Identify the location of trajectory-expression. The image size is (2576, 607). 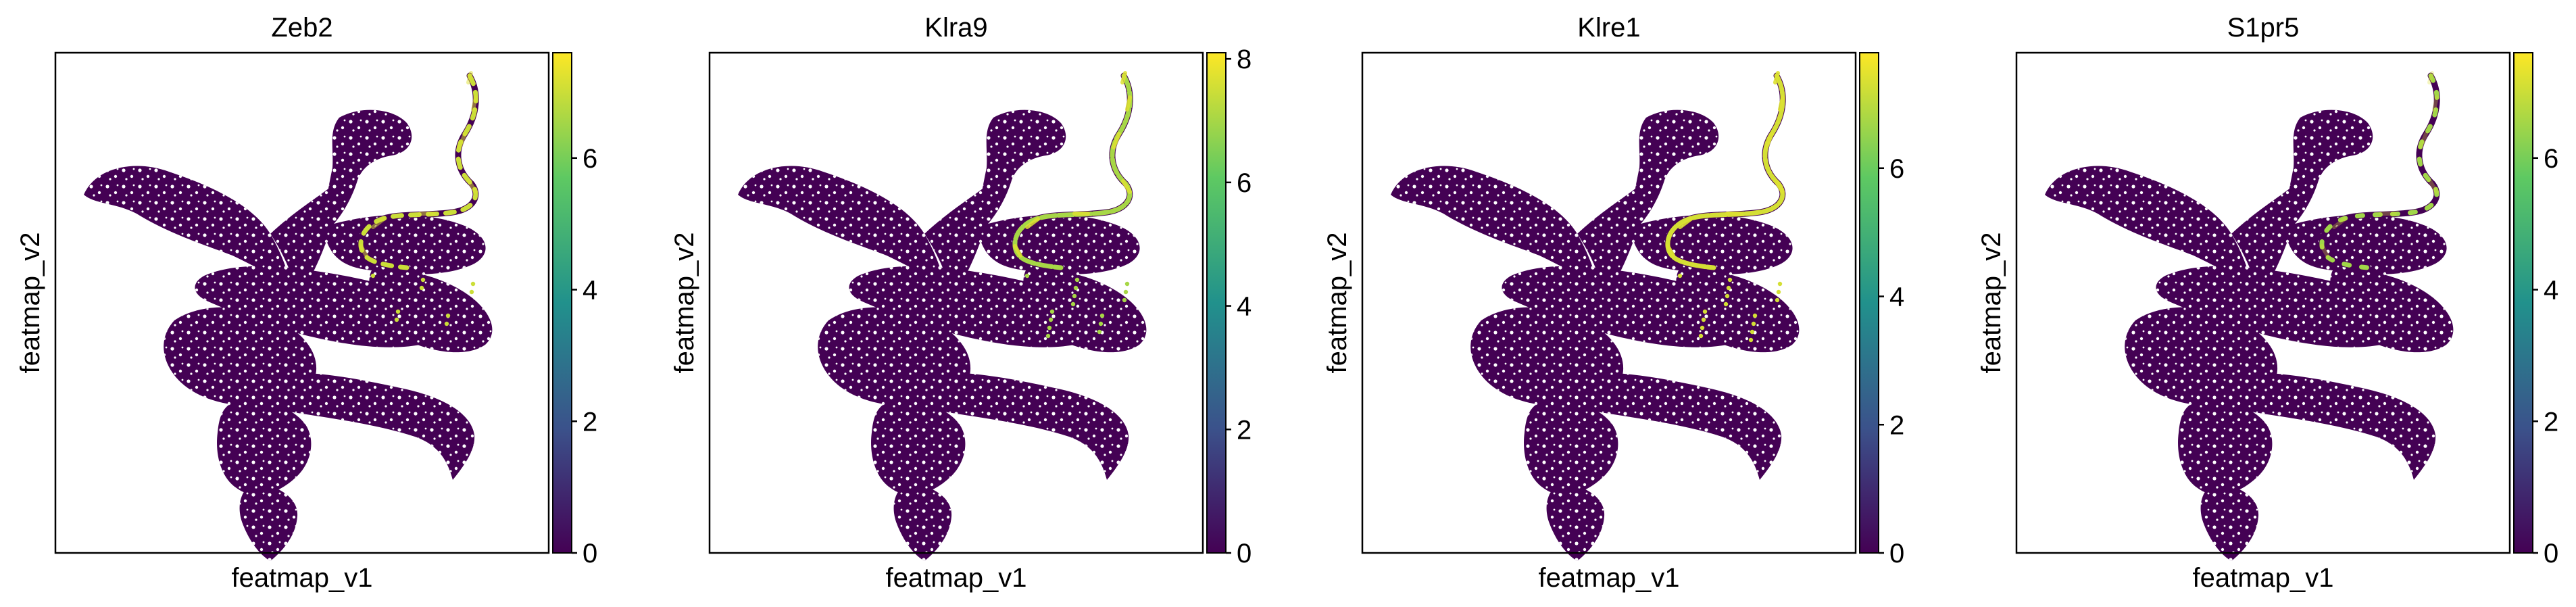
(2379, 171).